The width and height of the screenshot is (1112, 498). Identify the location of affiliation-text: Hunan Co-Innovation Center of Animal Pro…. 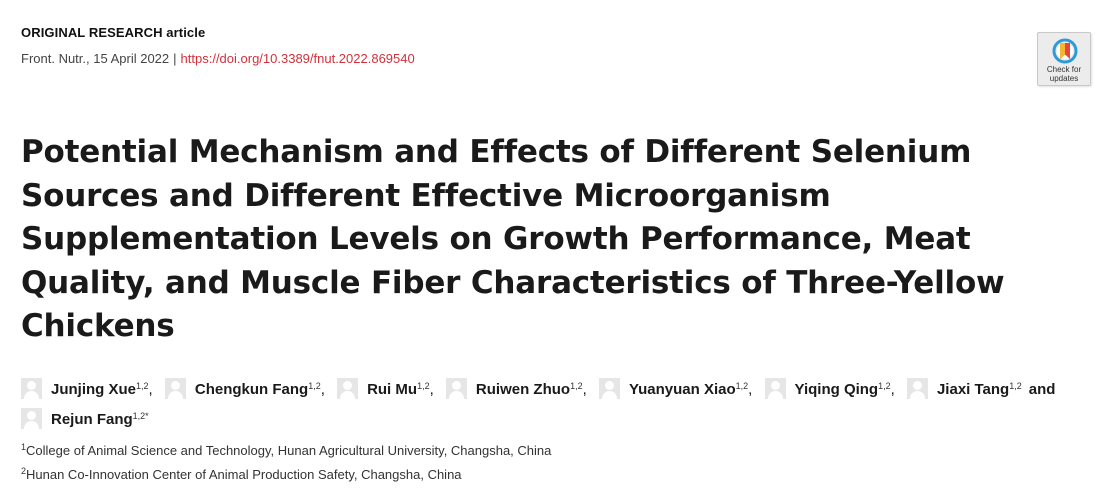
(244, 474).